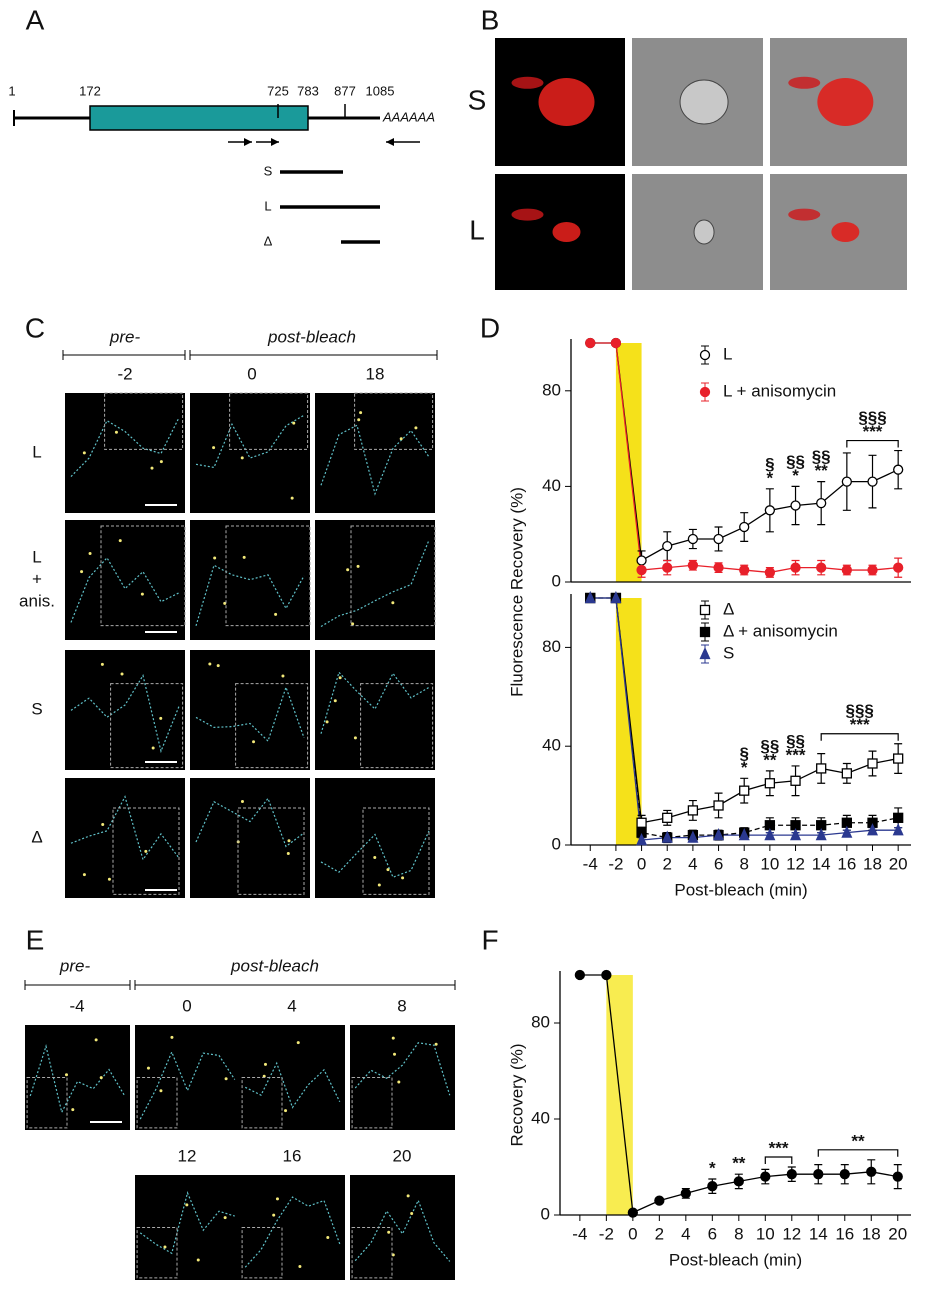 The width and height of the screenshot is (945, 1293). What do you see at coordinates (778, 1160) in the screenshot?
I see `significance-bracket` at bounding box center [778, 1160].